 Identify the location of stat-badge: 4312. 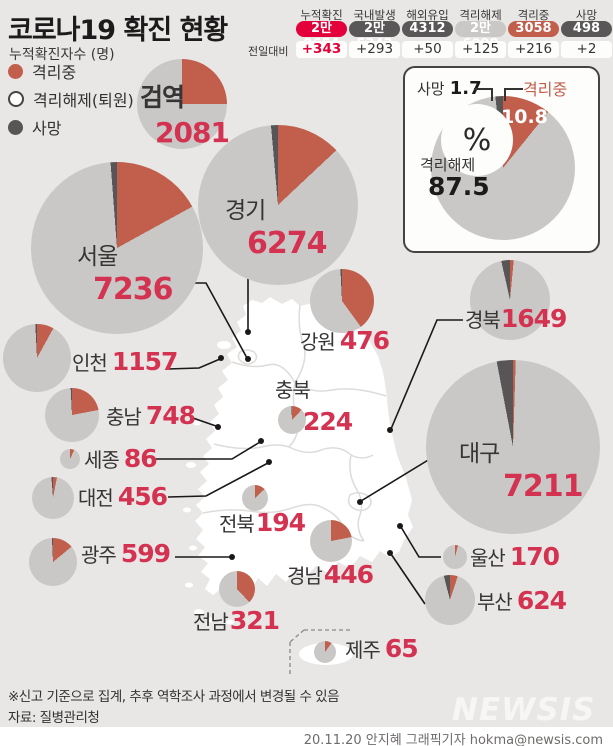
(427, 29).